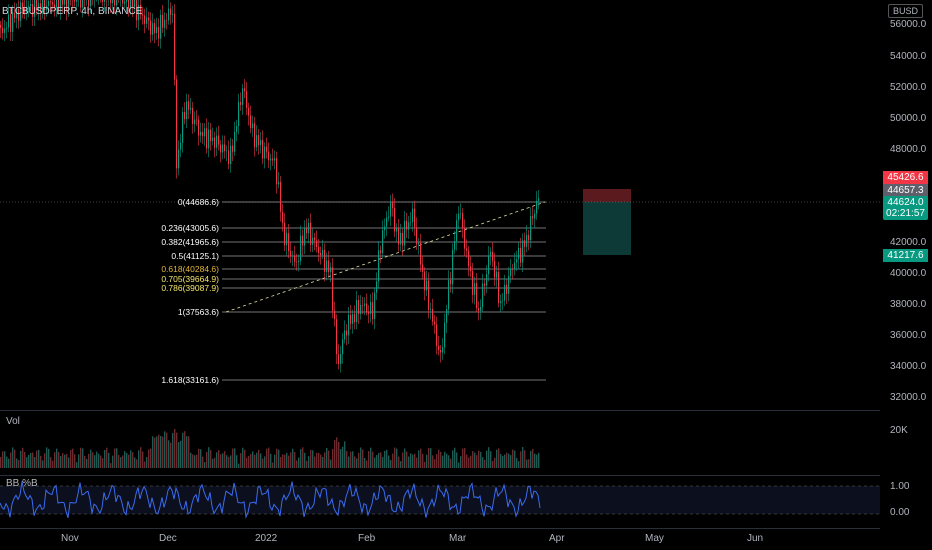  I want to click on price-tick: 38000.0, so click(908, 304).